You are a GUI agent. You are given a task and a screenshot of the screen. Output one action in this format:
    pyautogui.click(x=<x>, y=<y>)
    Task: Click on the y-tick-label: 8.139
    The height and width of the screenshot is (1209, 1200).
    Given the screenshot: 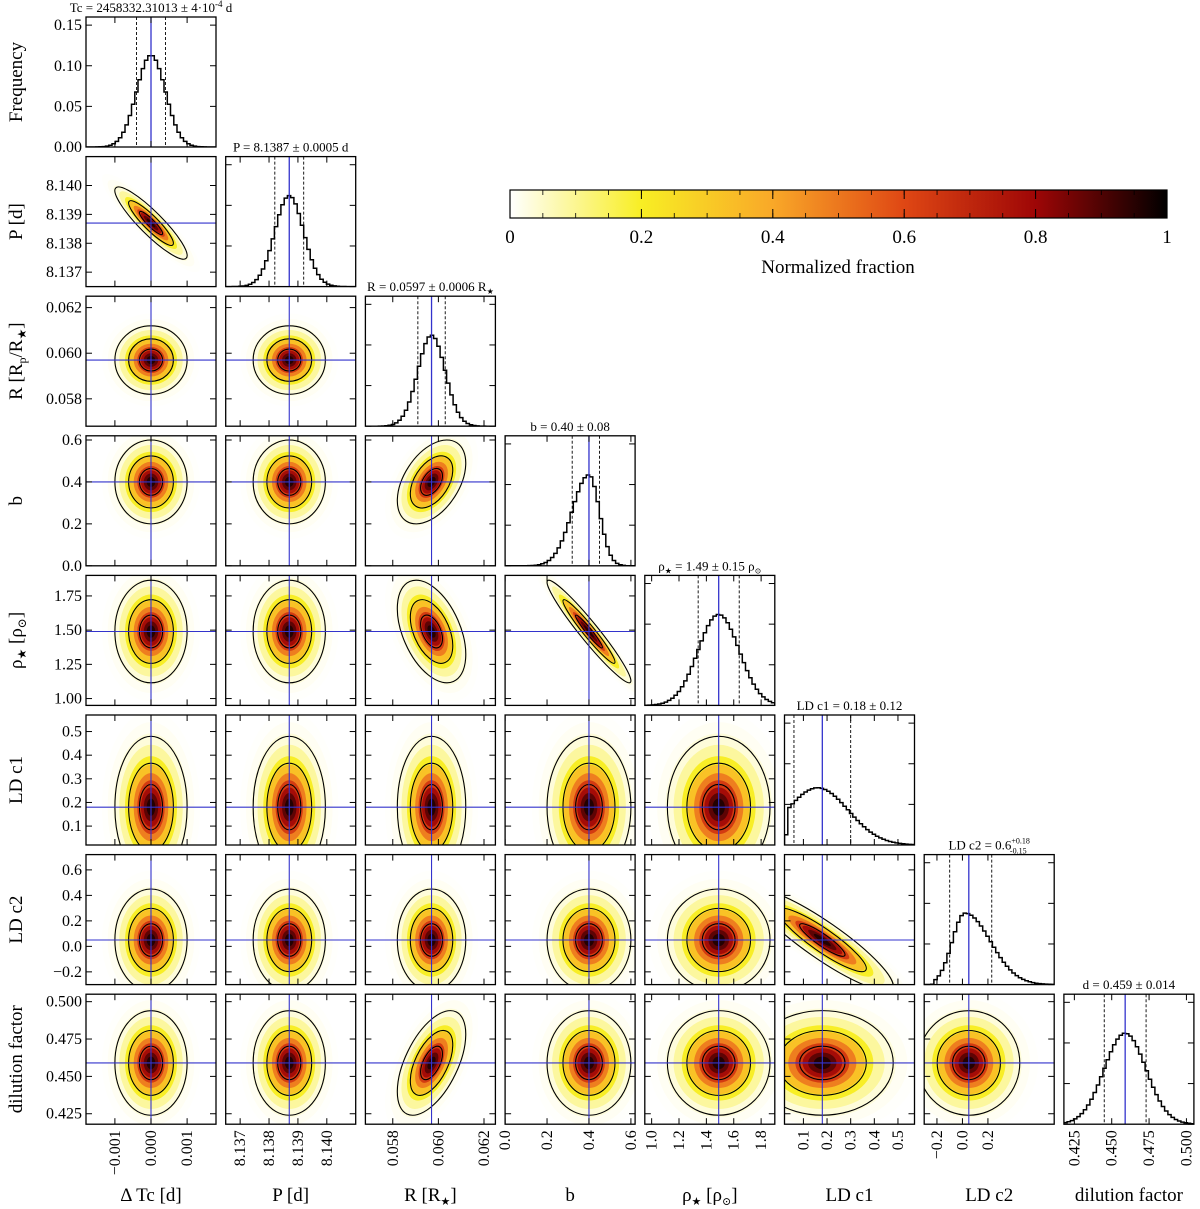 What is the action you would take?
    pyautogui.click(x=64, y=214)
    